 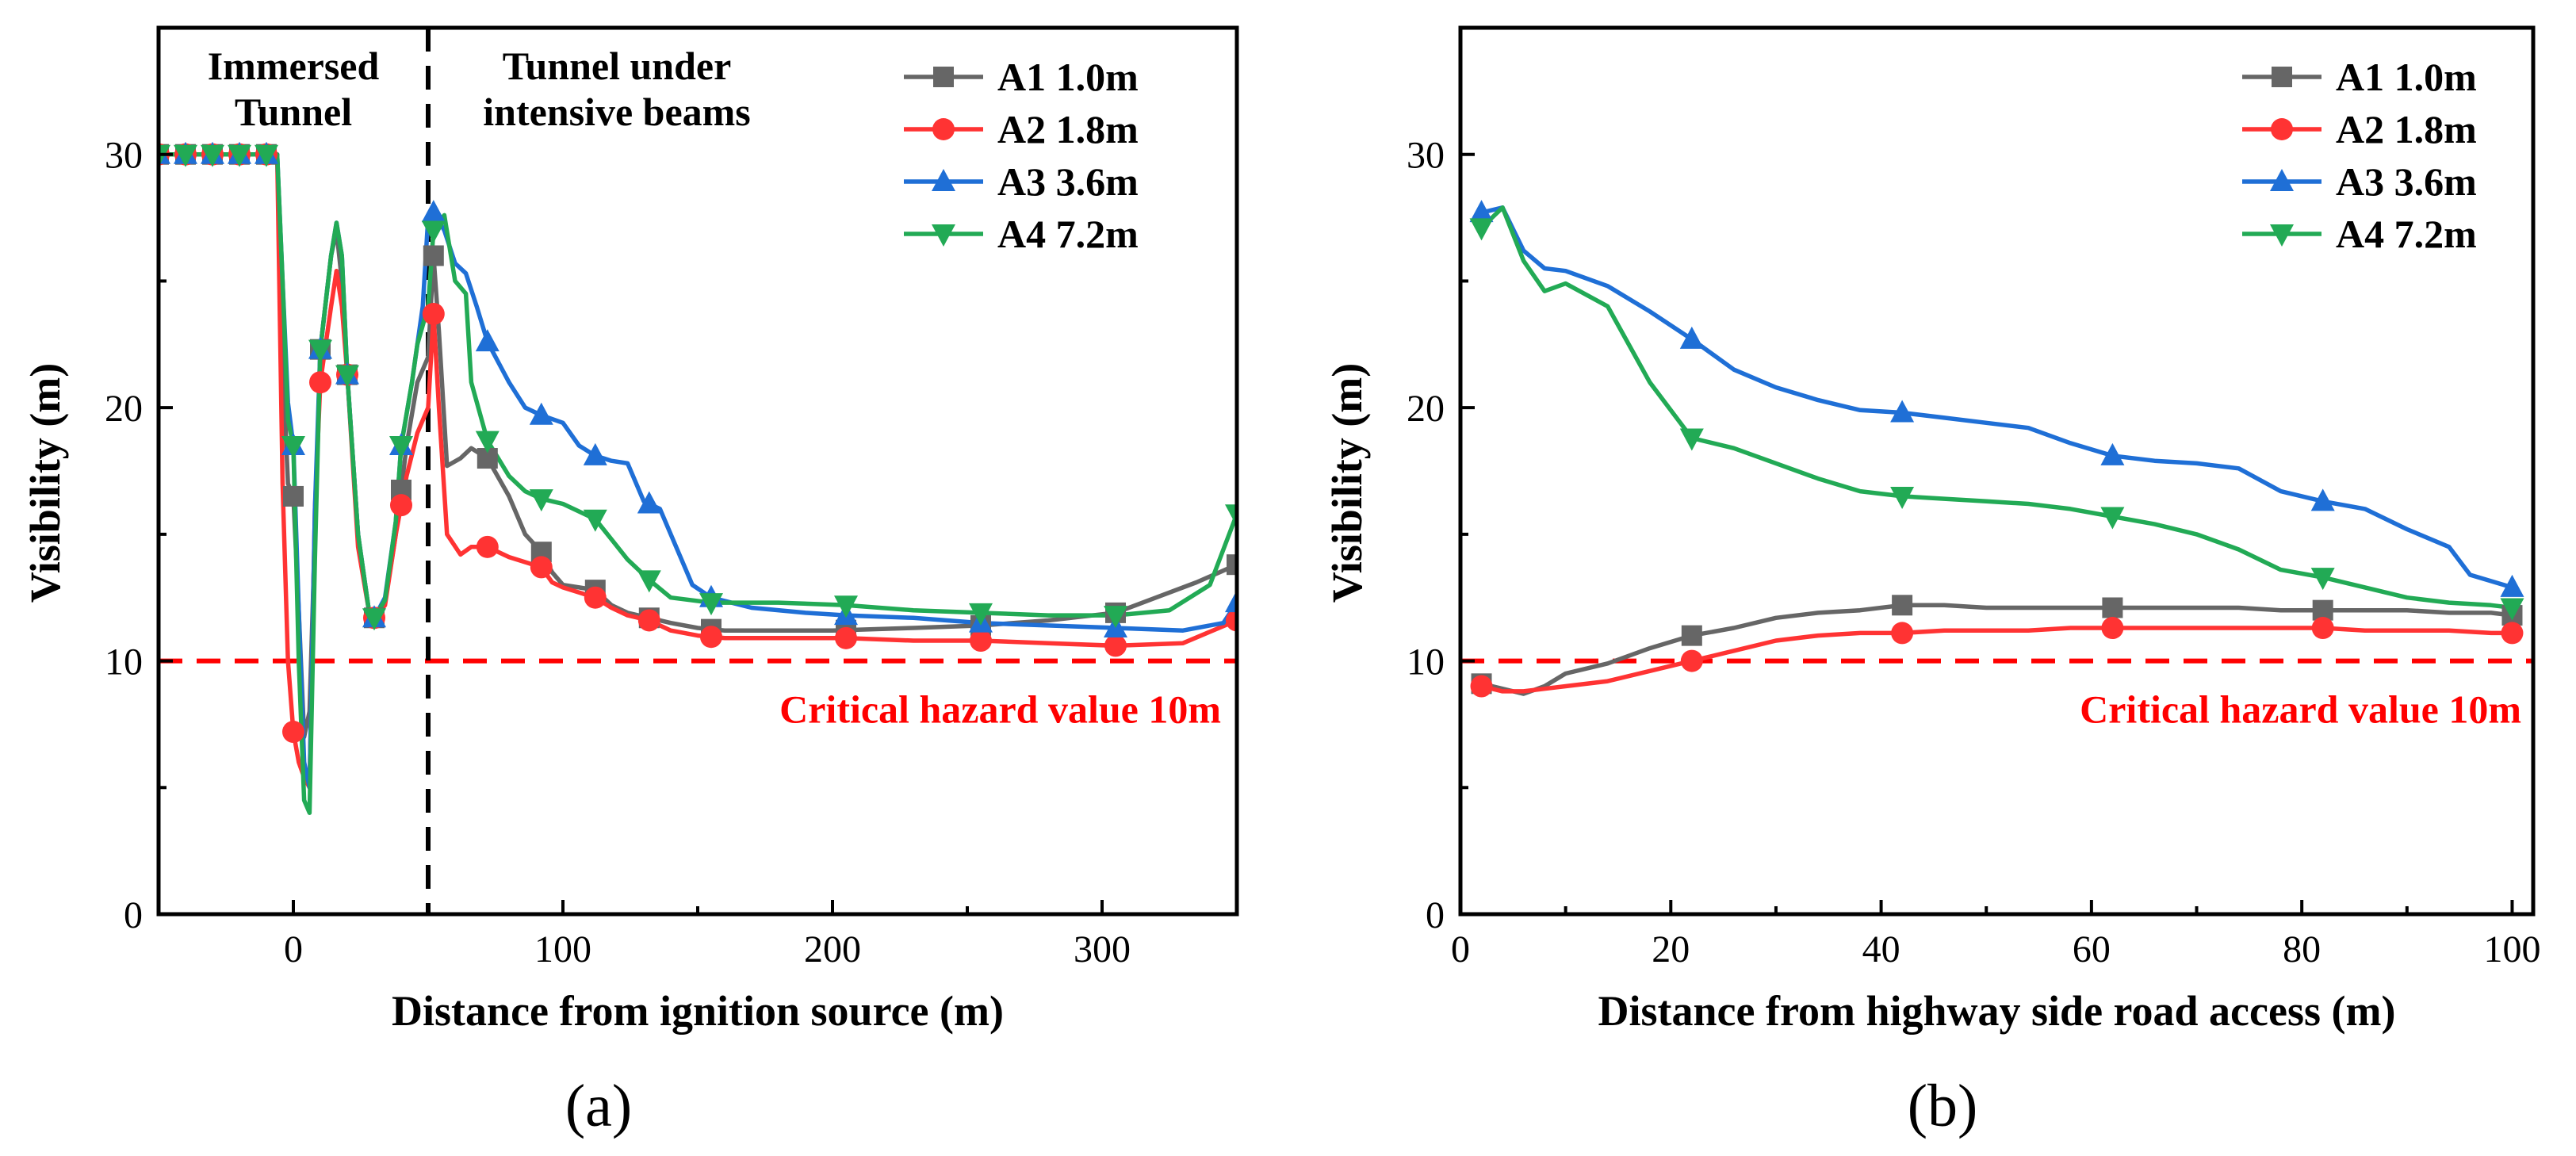 What do you see at coordinates (832, 949) in the screenshot?
I see `x-tick-label: 200` at bounding box center [832, 949].